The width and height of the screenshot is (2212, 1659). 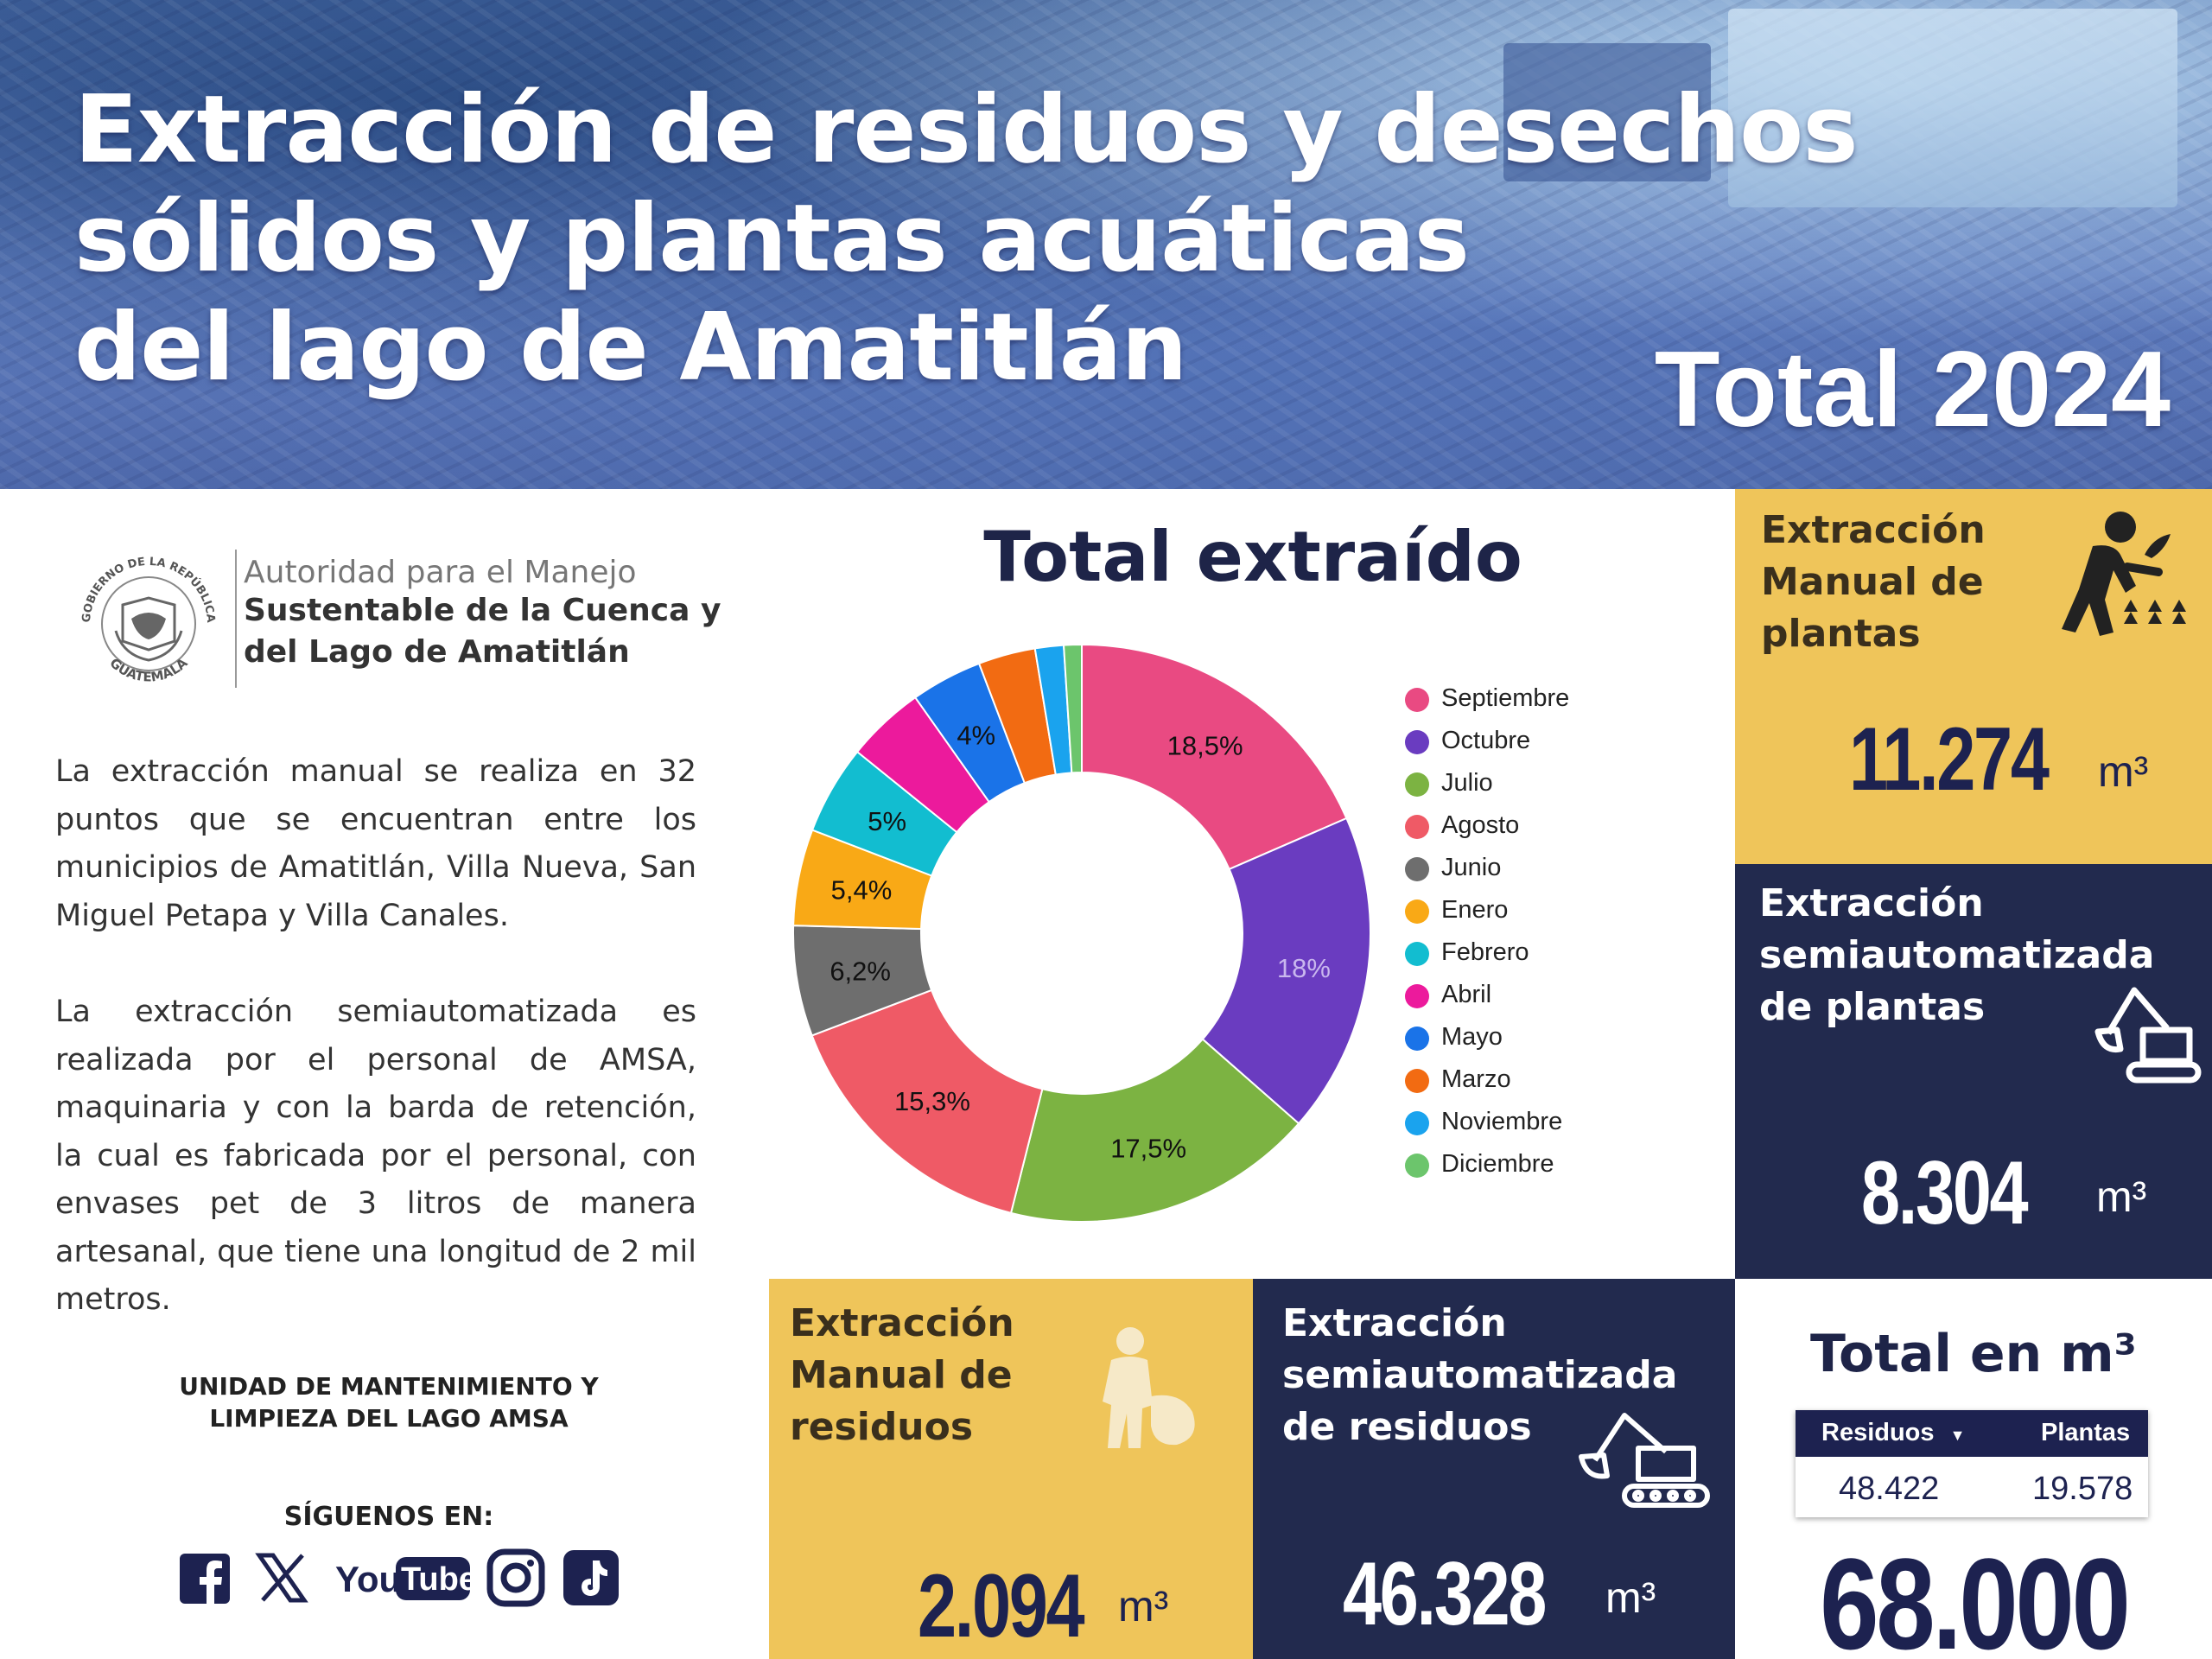 I want to click on legend-label: Mayo, so click(x=1472, y=1037).